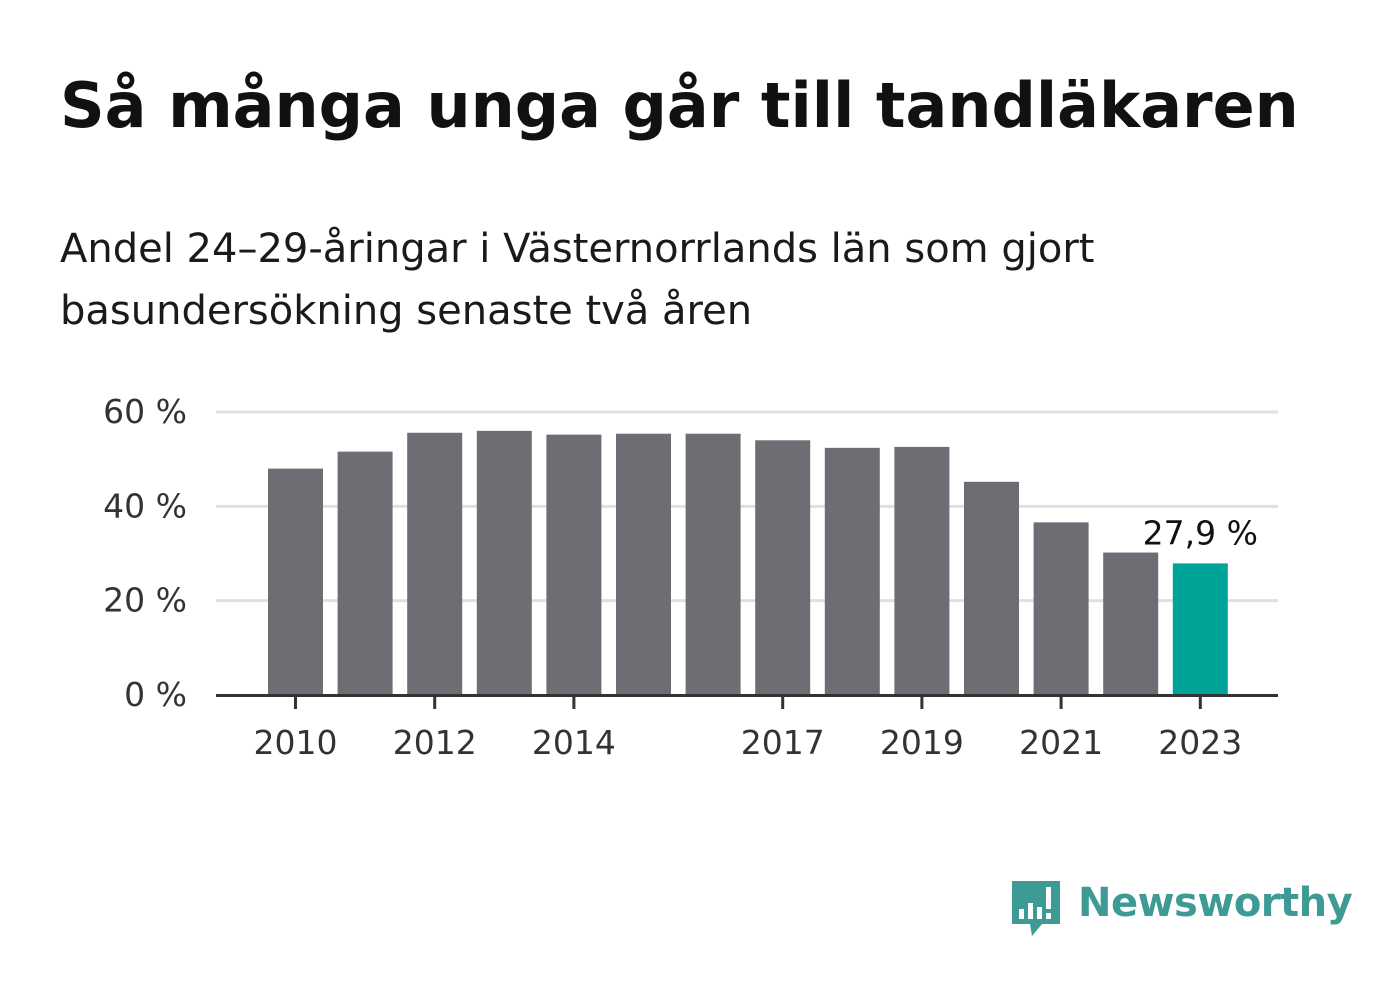  Describe the element at coordinates (574, 742) in the screenshot. I see `x-tick-label: 2014` at that location.